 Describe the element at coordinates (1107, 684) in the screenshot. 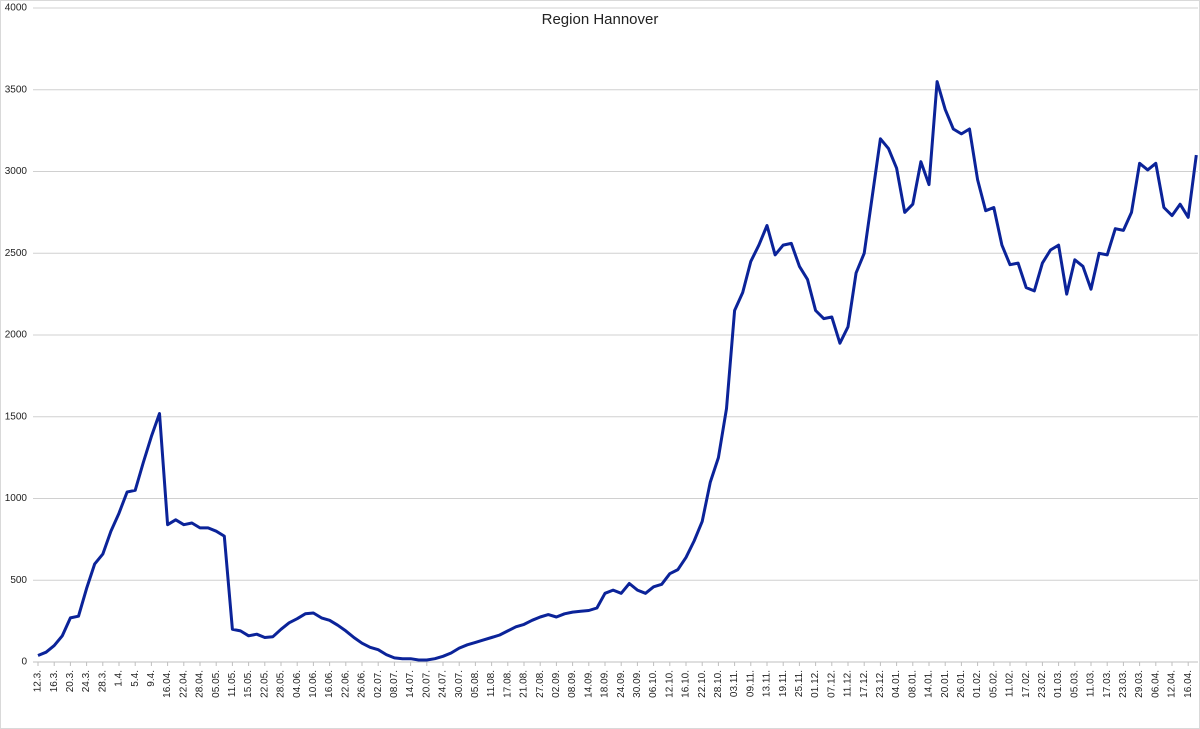

I see `x-tick-label: 17.03.` at that location.